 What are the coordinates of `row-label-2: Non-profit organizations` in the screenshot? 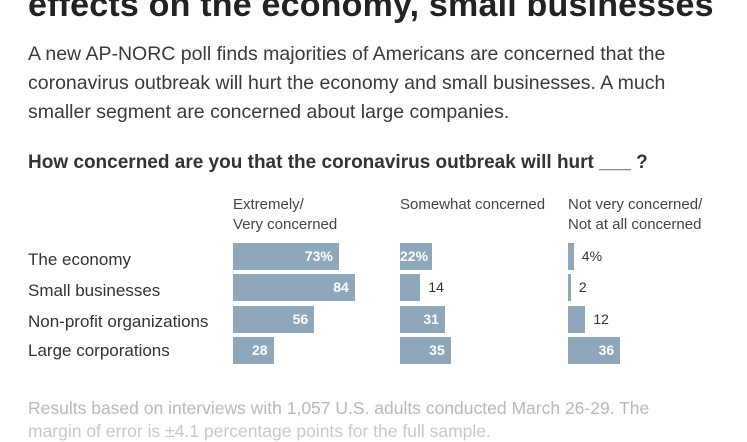 It's located at (118, 321).